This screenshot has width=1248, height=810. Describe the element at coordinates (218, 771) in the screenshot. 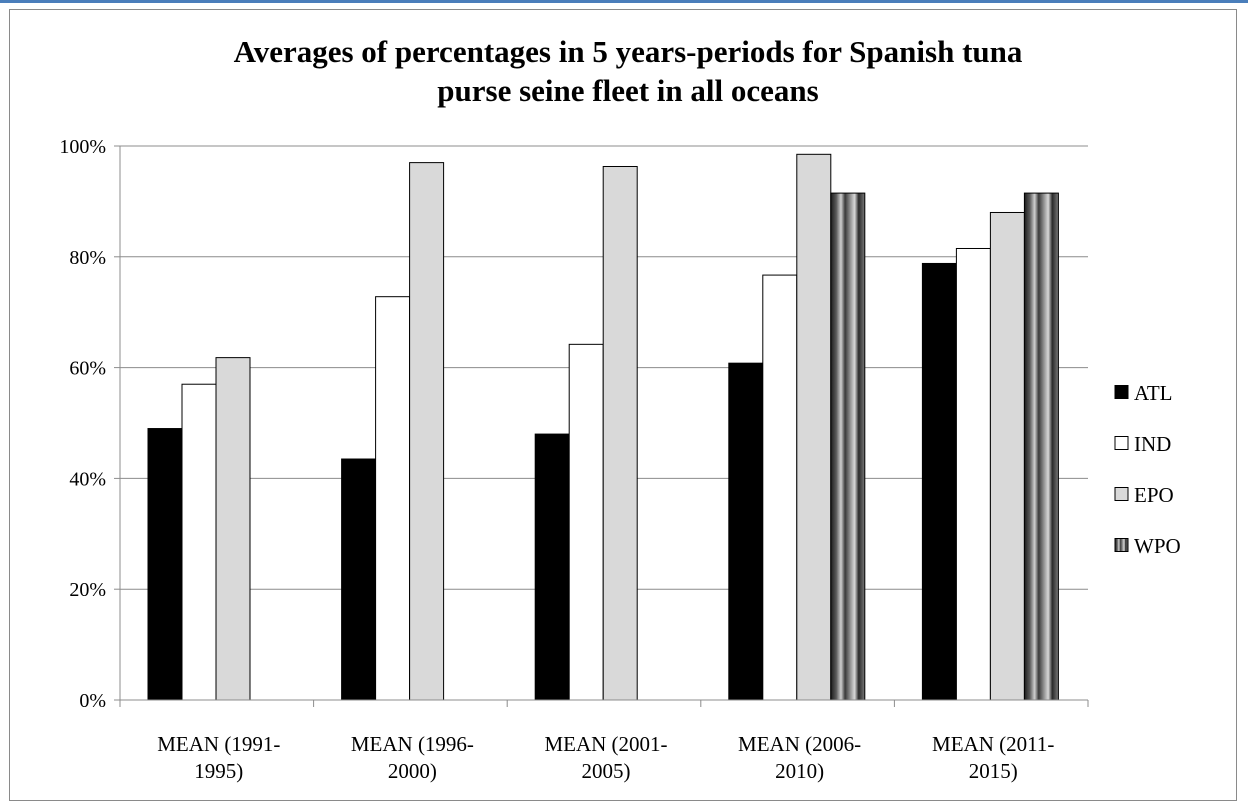

I see `x-category-label: 1995)` at that location.